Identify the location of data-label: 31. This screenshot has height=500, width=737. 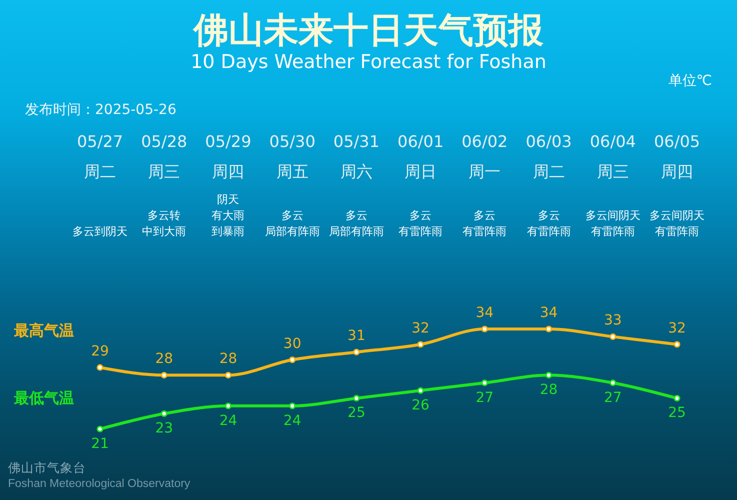
(357, 336).